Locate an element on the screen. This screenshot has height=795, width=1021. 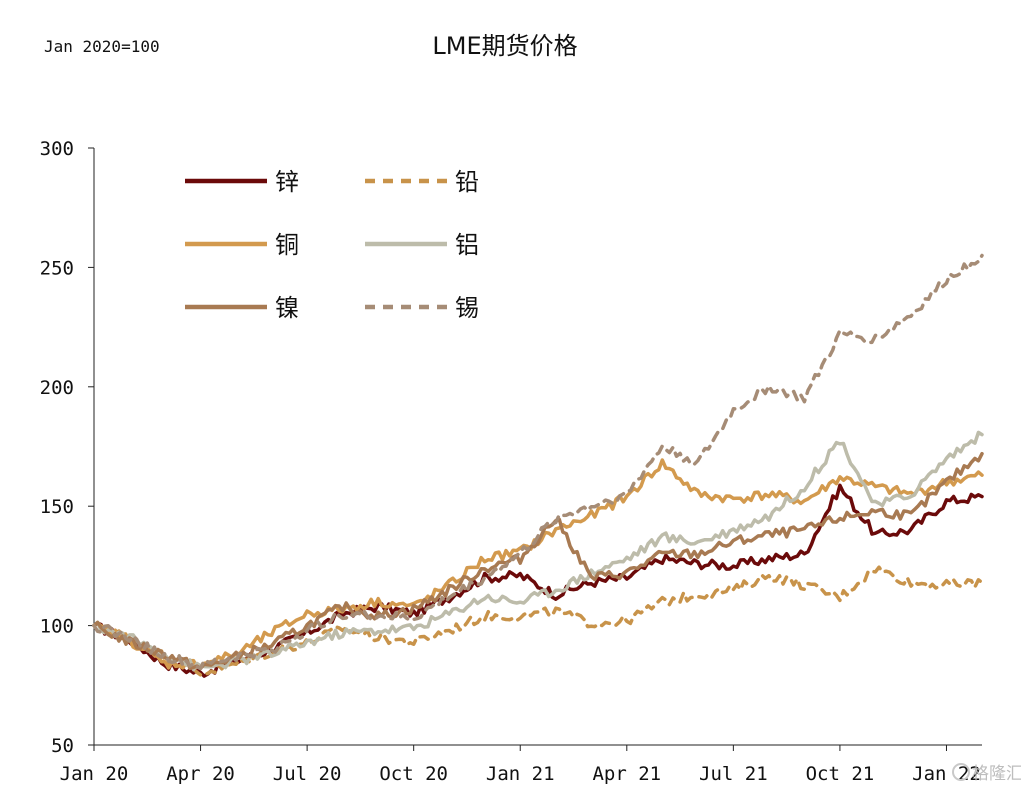
y-tick-label: 50 is located at coordinates (62, 746).